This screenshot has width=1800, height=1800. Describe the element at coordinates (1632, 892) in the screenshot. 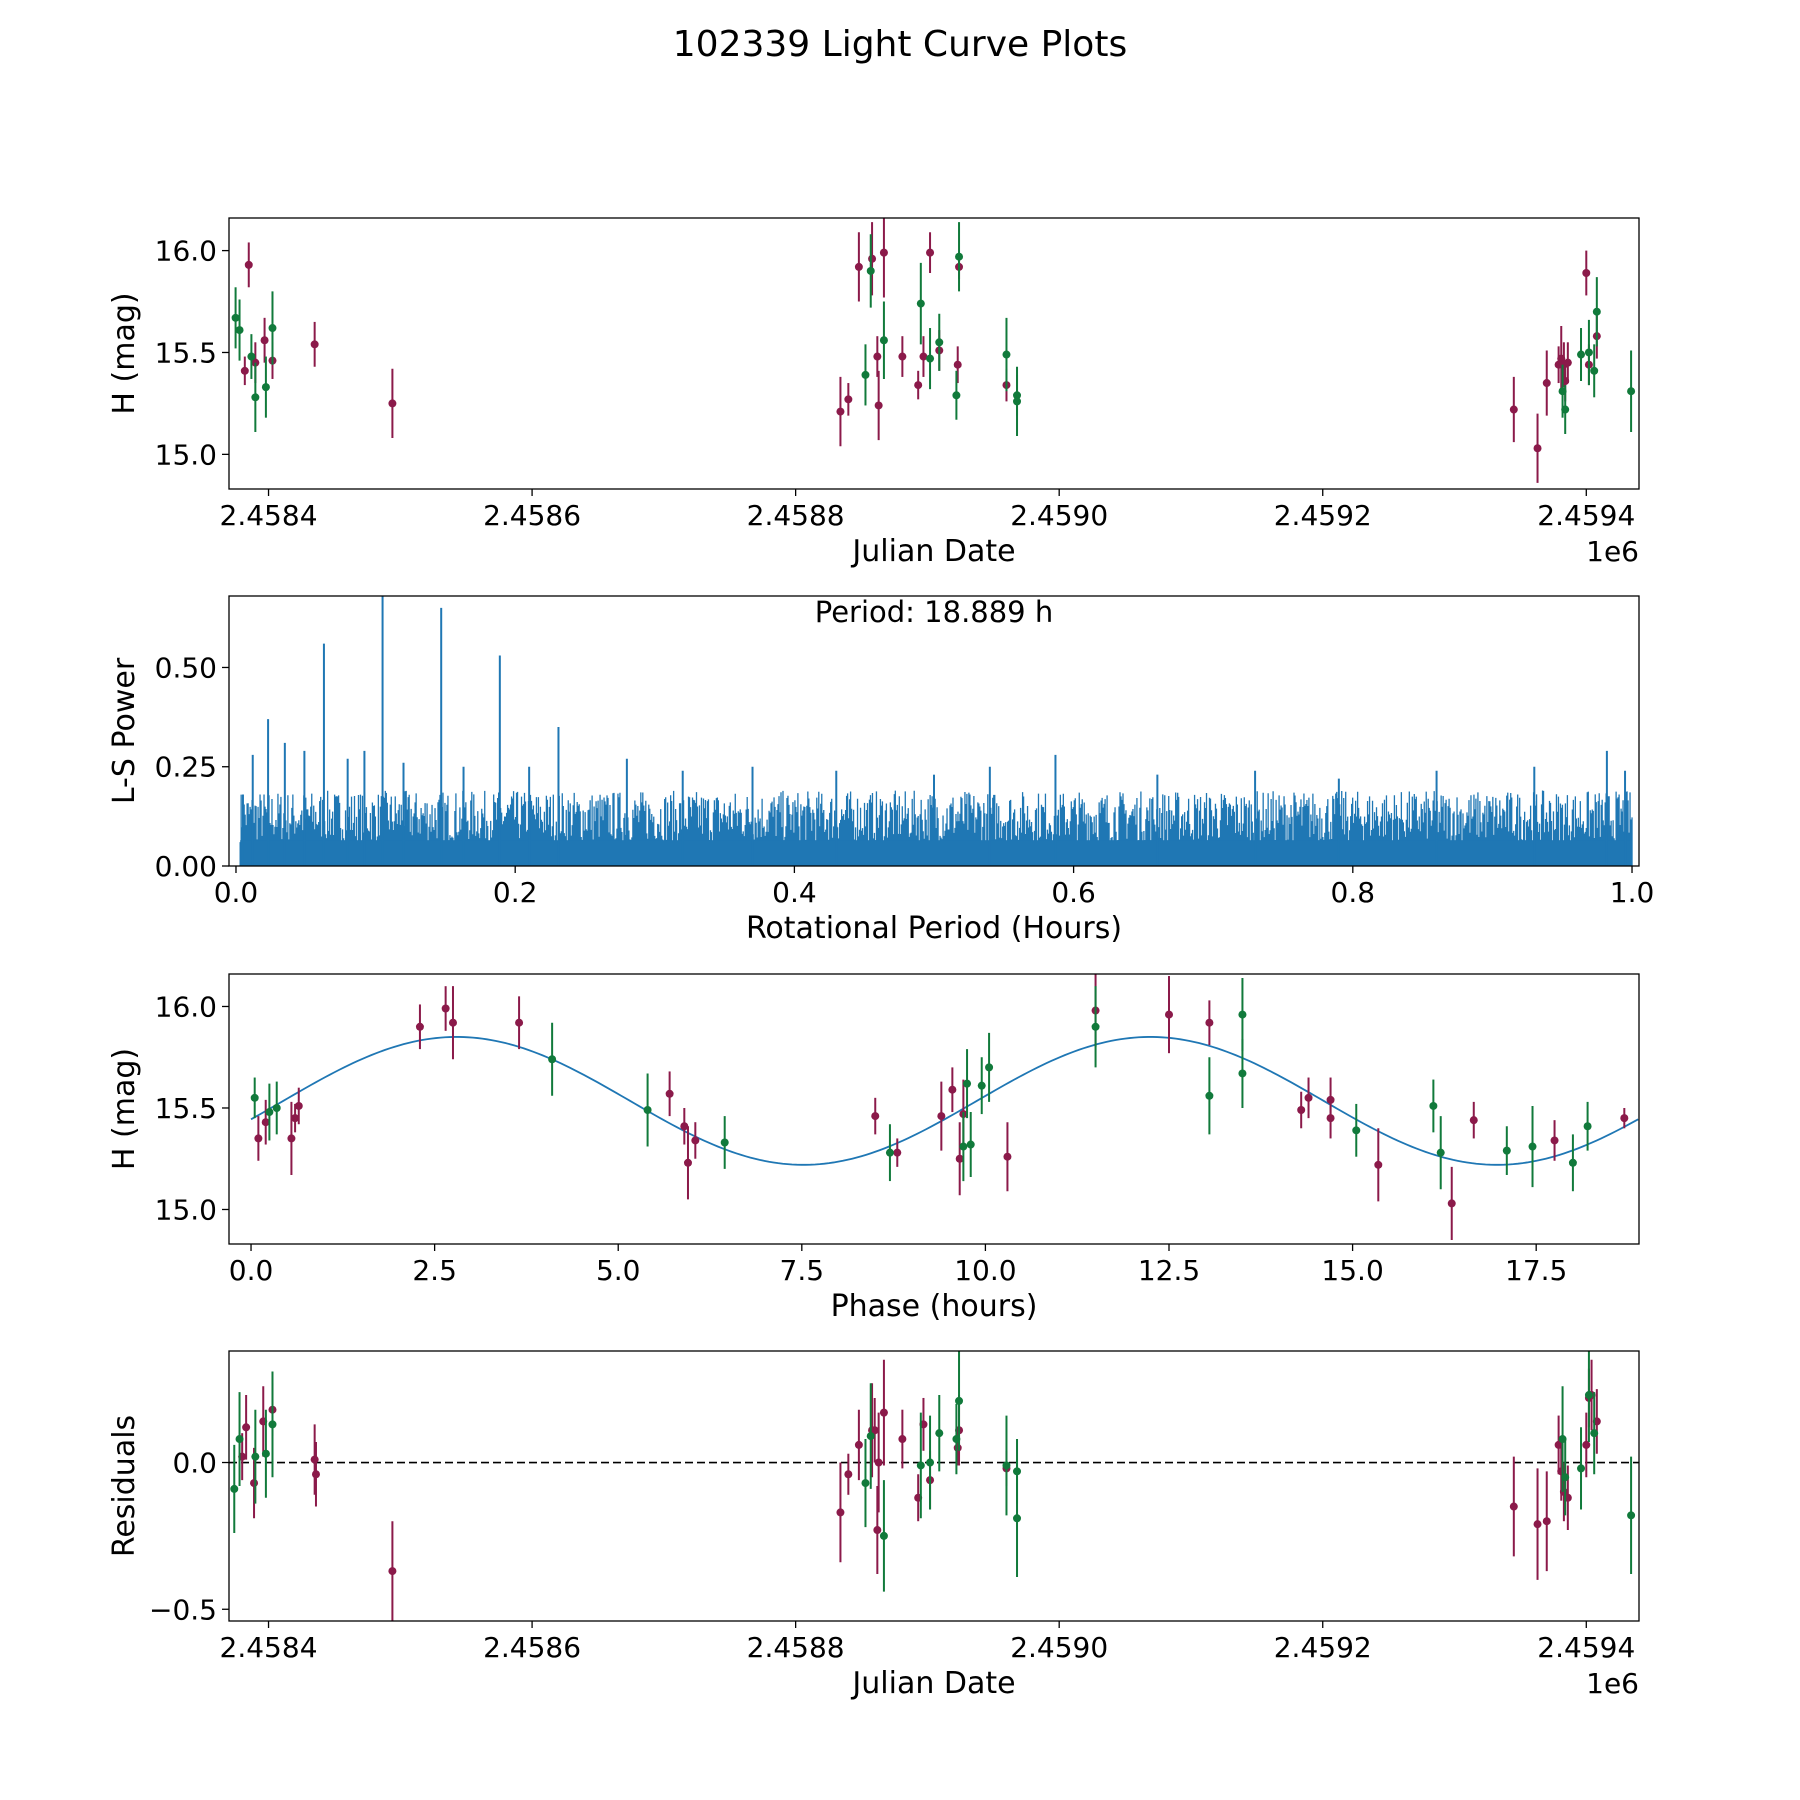

I see `x-tick-label: 1.0` at that location.